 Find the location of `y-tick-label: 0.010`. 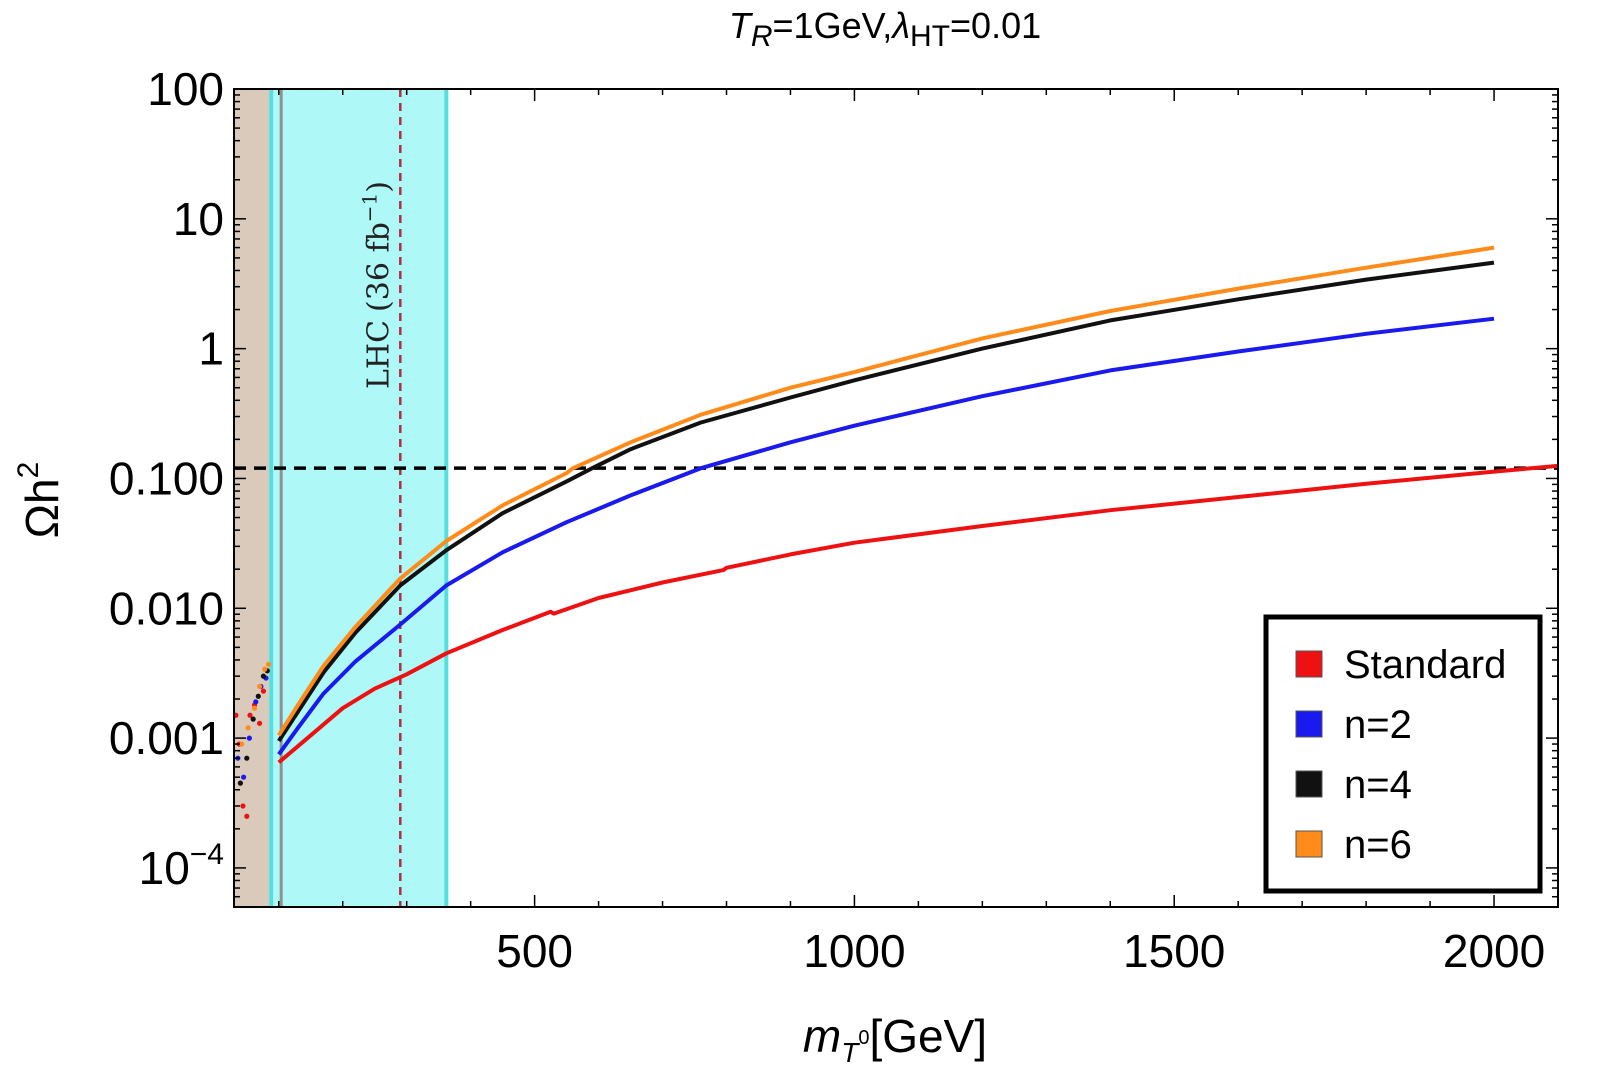

y-tick-label: 0.010 is located at coordinates (166, 608).